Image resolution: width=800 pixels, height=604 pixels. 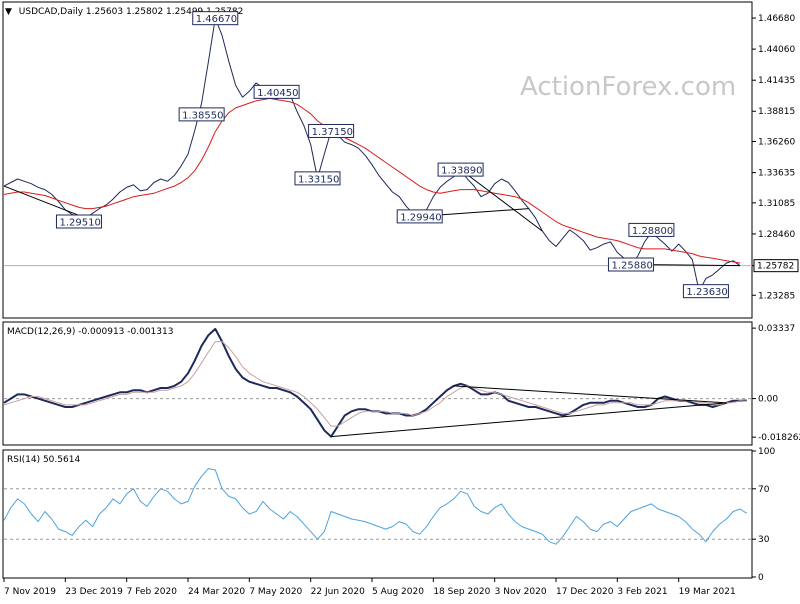 I want to click on price-annotation: 1.40450, so click(x=276, y=91).